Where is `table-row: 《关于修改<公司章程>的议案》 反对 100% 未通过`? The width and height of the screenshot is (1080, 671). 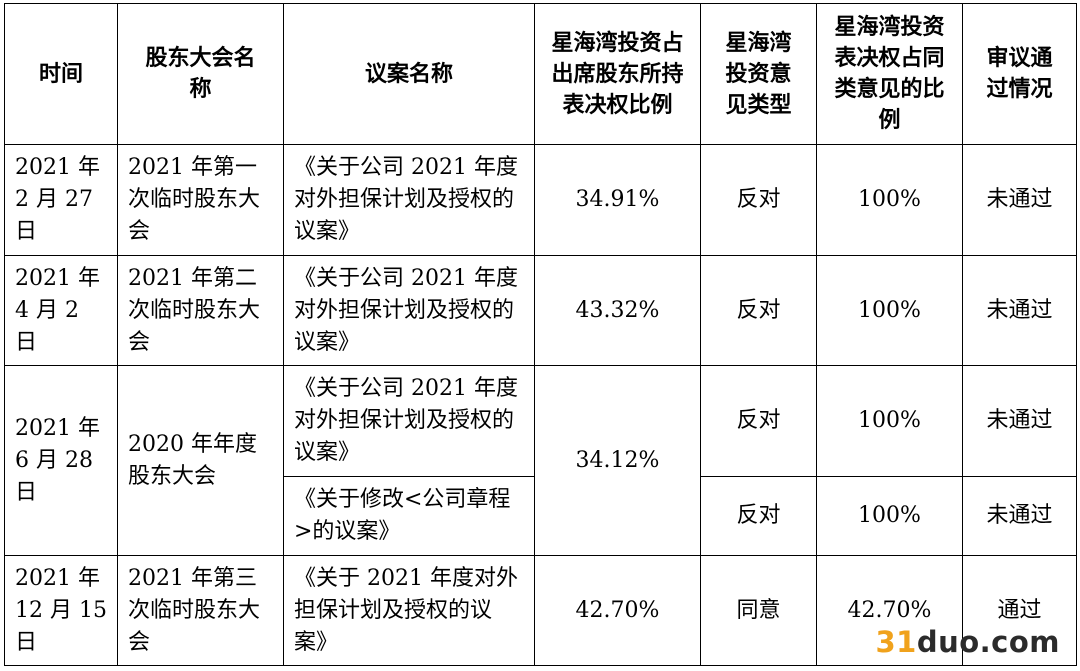 table-row: 《关于修改<公司章程>的议案》 反对 100% 未通过 is located at coordinates (541, 516).